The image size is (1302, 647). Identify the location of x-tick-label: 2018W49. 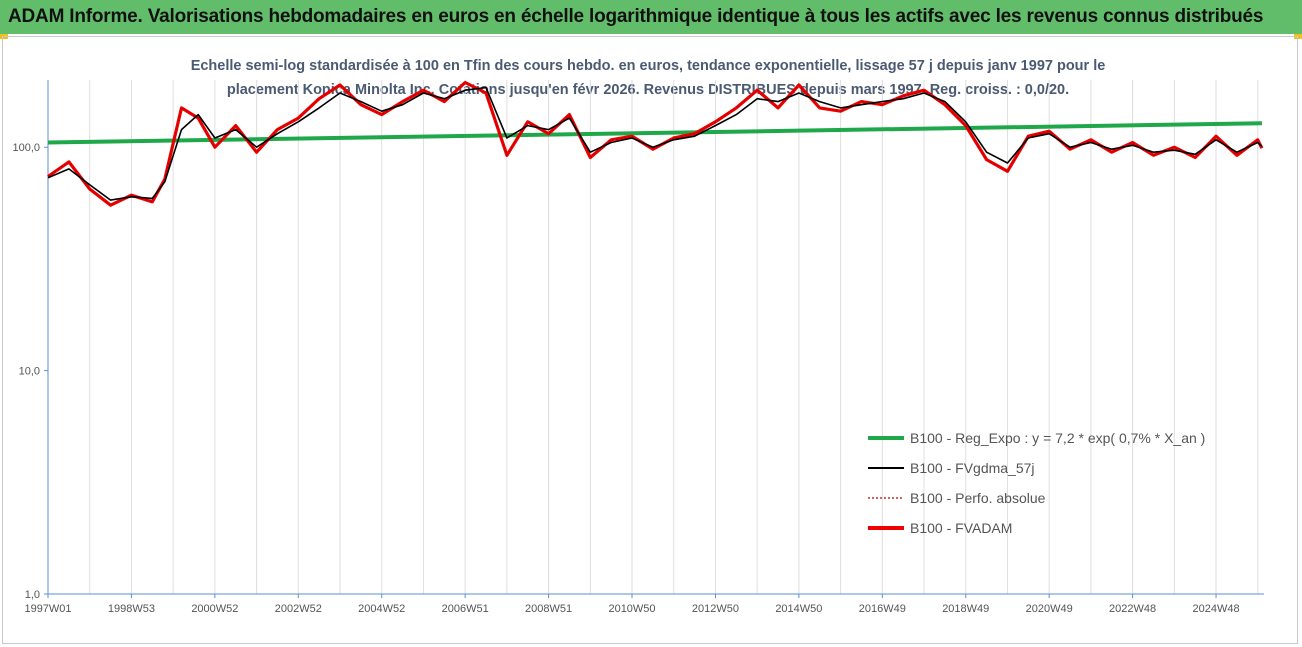
(965, 609).